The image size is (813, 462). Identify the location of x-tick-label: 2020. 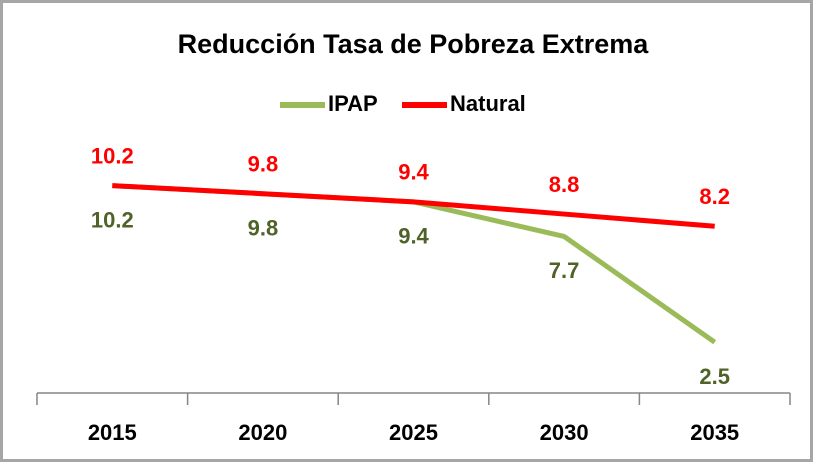
(262, 432).